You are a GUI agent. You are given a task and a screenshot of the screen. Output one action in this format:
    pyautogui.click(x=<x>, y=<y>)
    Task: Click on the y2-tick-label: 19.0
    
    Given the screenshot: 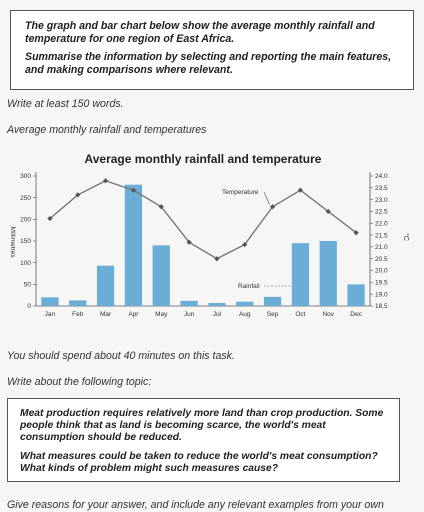 What is the action you would take?
    pyautogui.click(x=381, y=294)
    